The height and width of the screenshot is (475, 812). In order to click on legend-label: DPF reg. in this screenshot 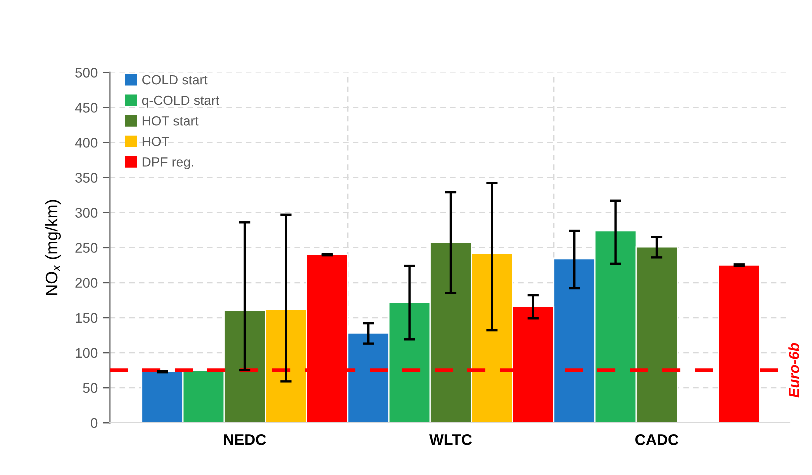, I will do `click(168, 164)`.